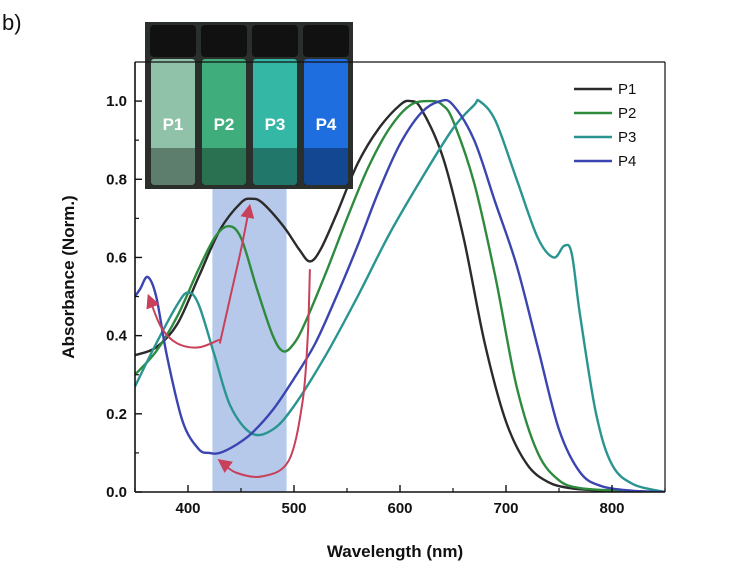 Image resolution: width=738 pixels, height=588 pixels. What do you see at coordinates (627, 137) in the screenshot?
I see `legend-label-p3: P3` at bounding box center [627, 137].